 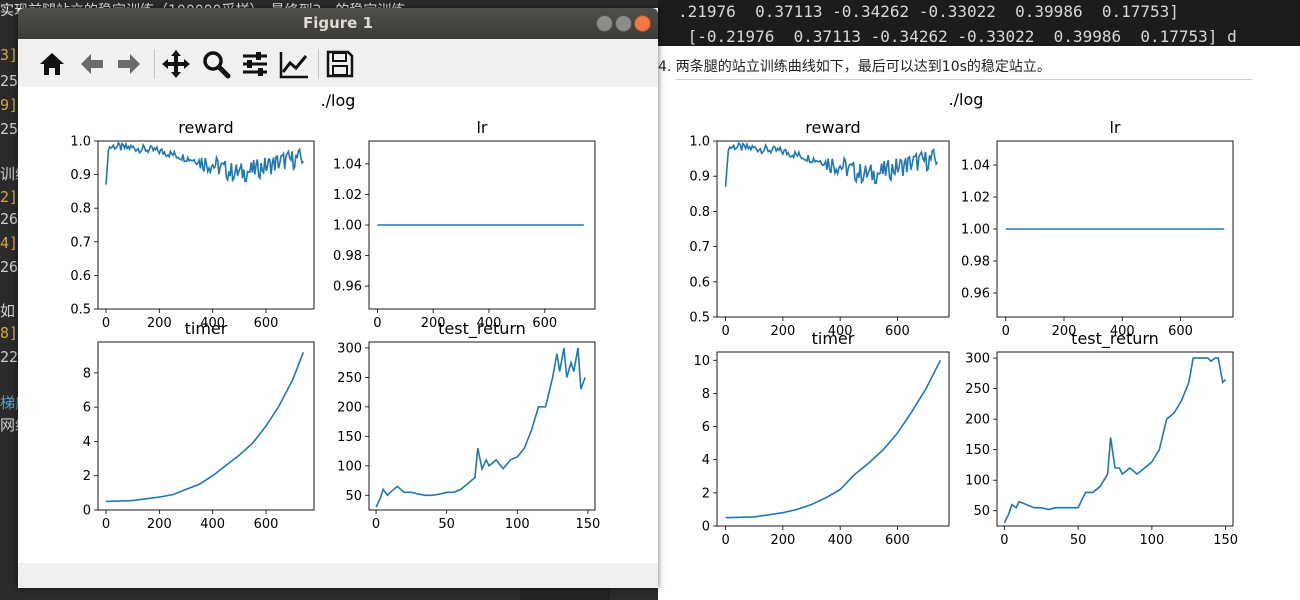 I want to click on back-icon, so click(x=92, y=64).